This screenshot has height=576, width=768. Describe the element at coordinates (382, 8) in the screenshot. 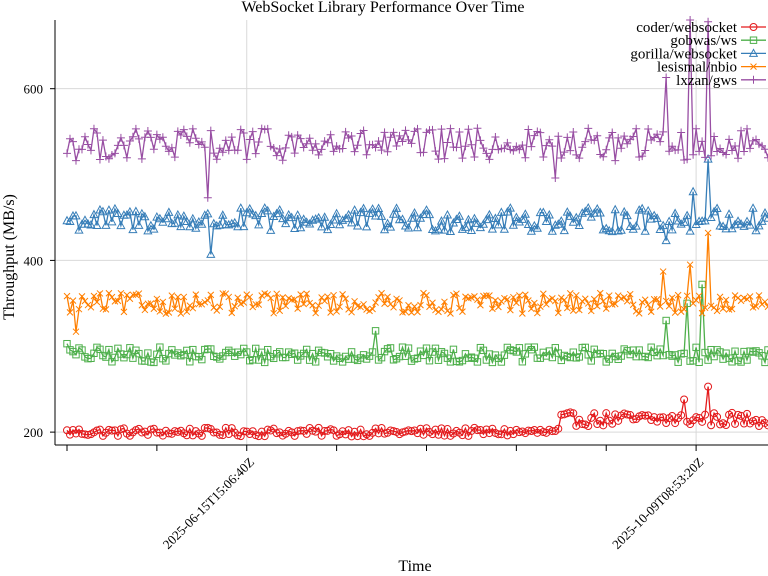

I see `chart-title: WebSocket Library Performance Over Time` at that location.